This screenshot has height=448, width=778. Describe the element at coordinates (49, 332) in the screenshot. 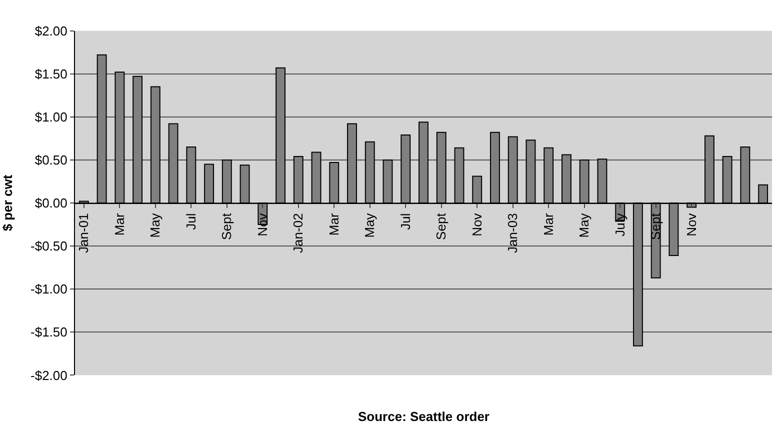

I see `y-tick-label: -$1.50` at that location.